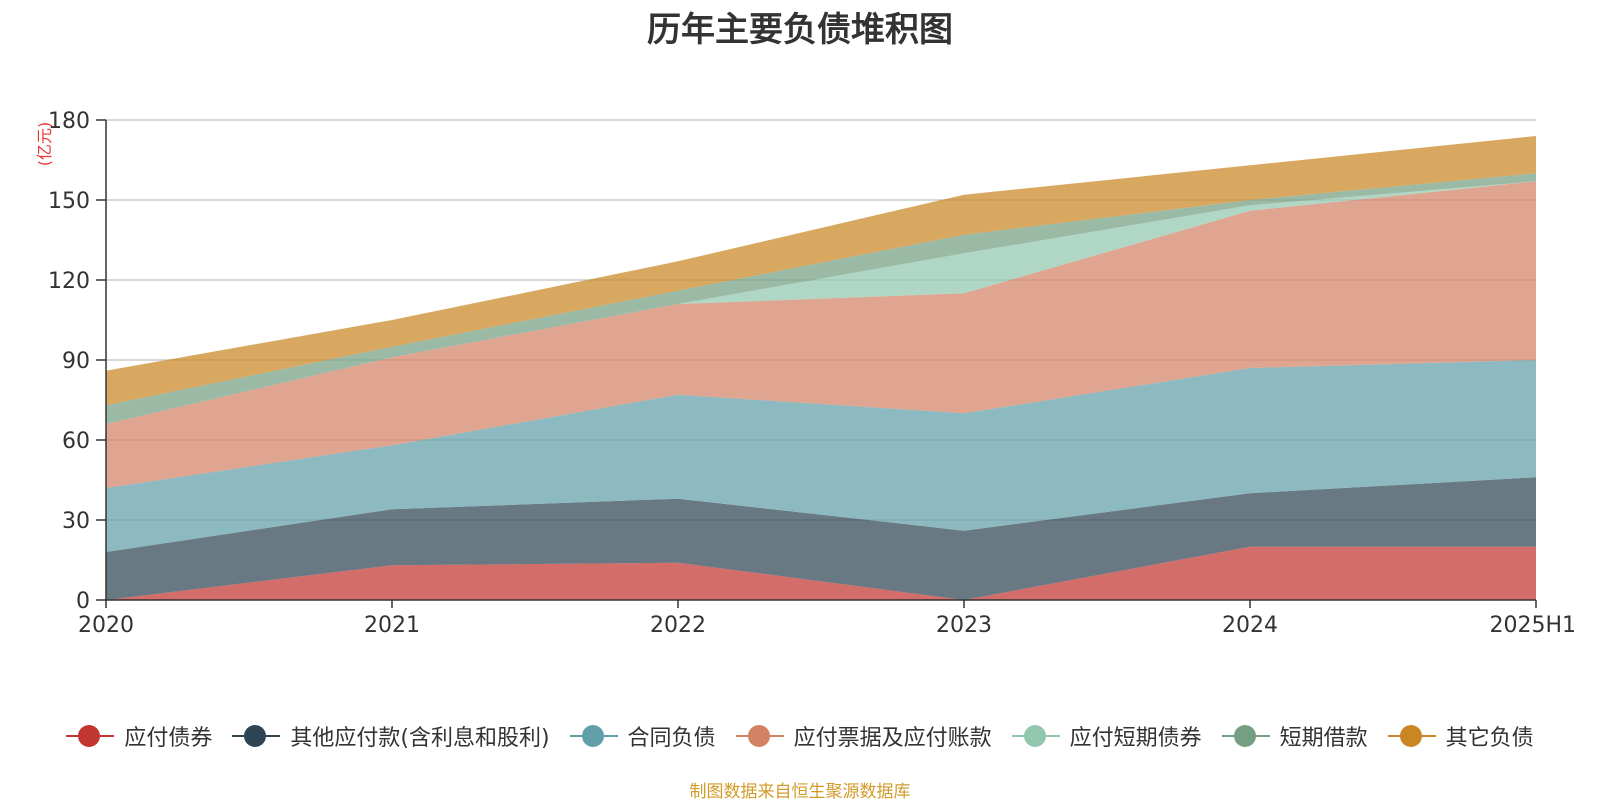 This screenshot has width=1600, height=802. I want to click on legend-label: 合同负债, so click(671, 738).